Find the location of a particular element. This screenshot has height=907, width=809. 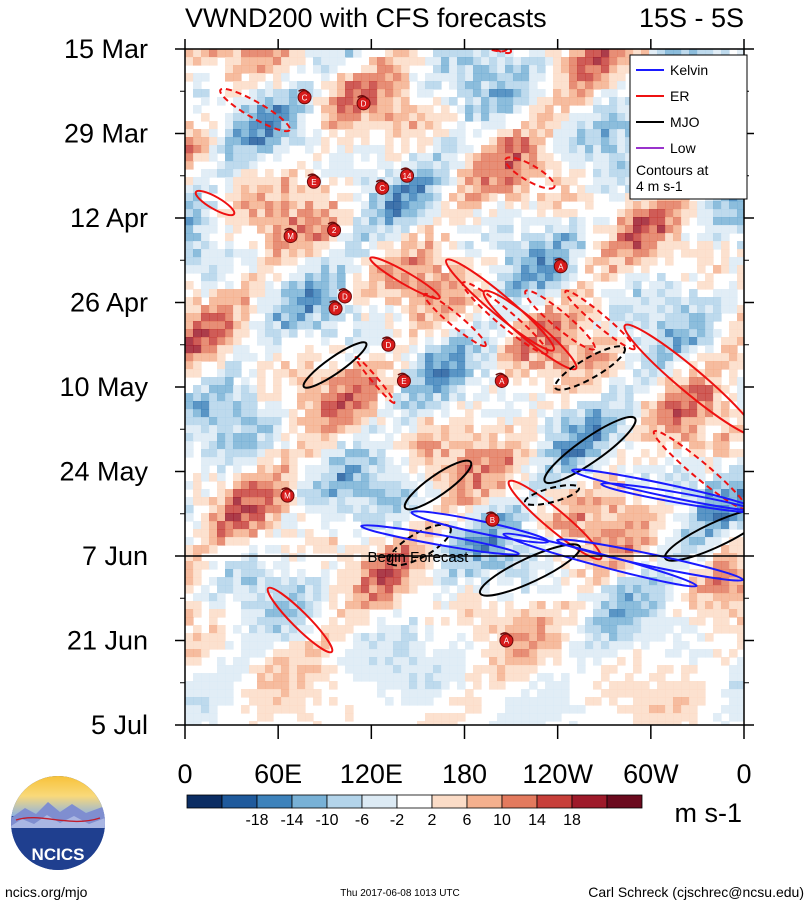

legend-label: ER is located at coordinates (679, 96).